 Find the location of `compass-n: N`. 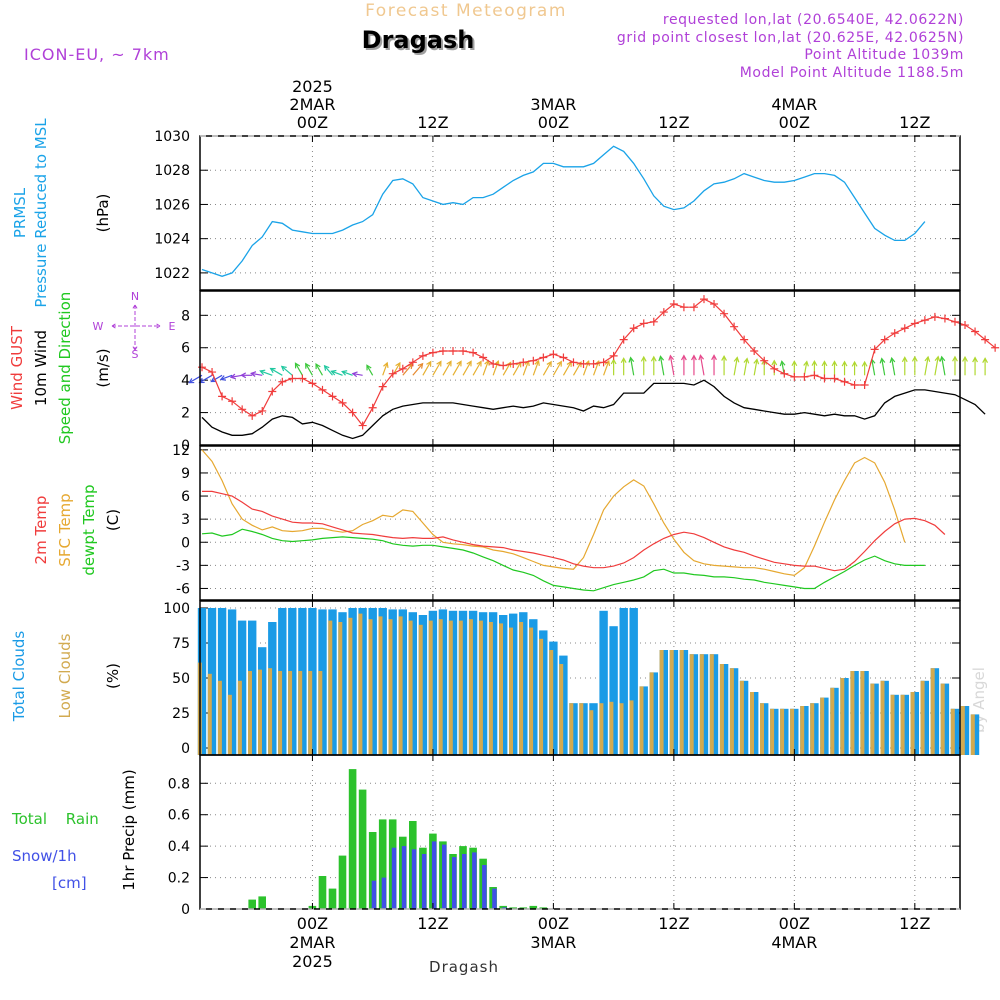

compass-n: N is located at coordinates (135, 296).